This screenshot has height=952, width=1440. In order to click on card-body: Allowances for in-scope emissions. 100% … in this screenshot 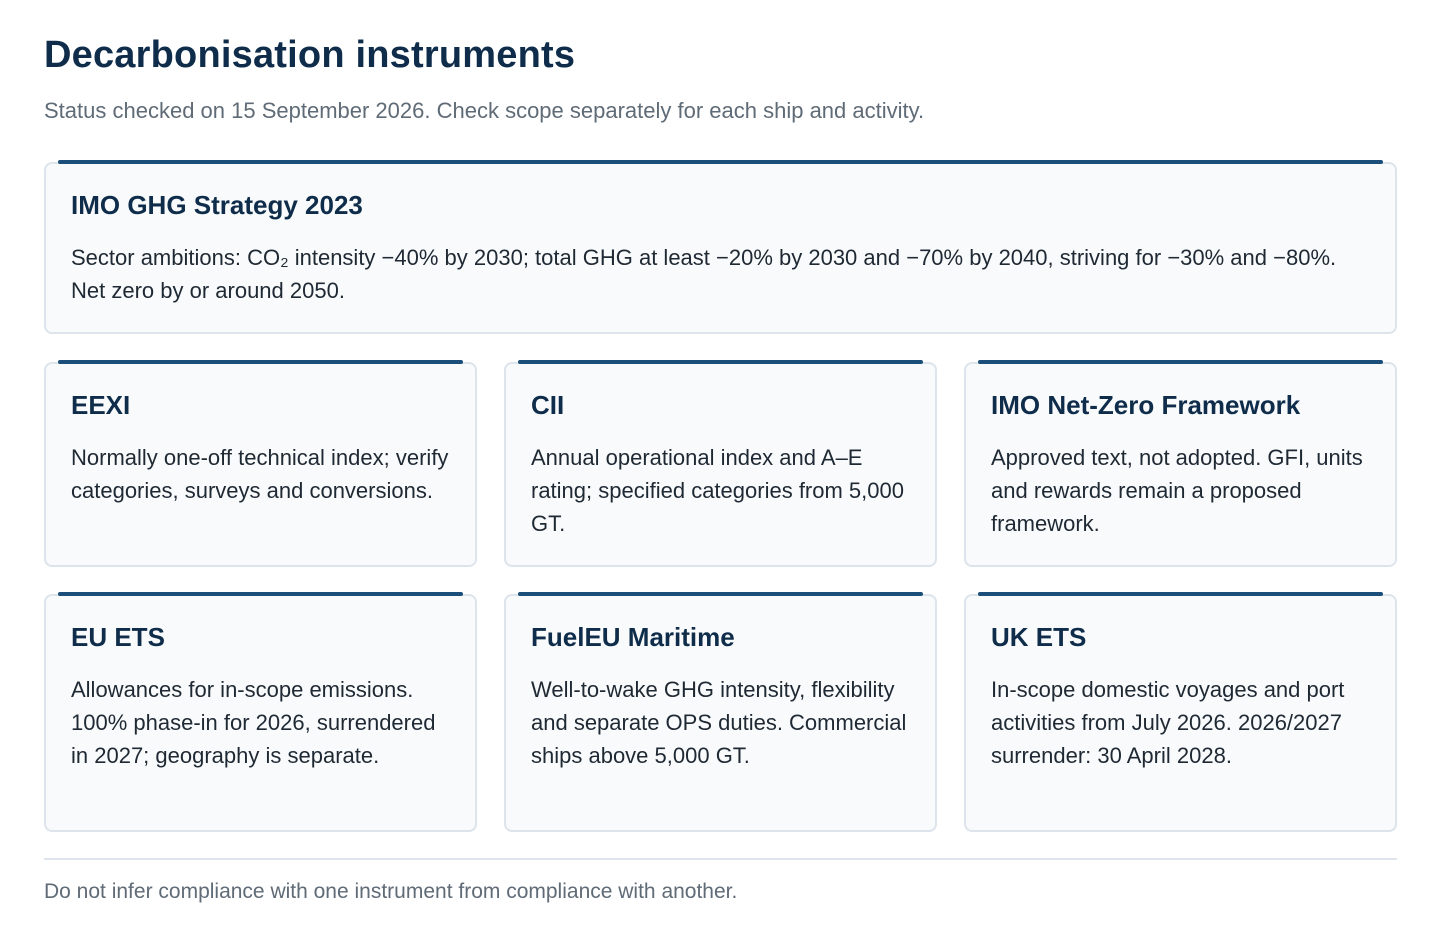, I will do `click(253, 722)`.